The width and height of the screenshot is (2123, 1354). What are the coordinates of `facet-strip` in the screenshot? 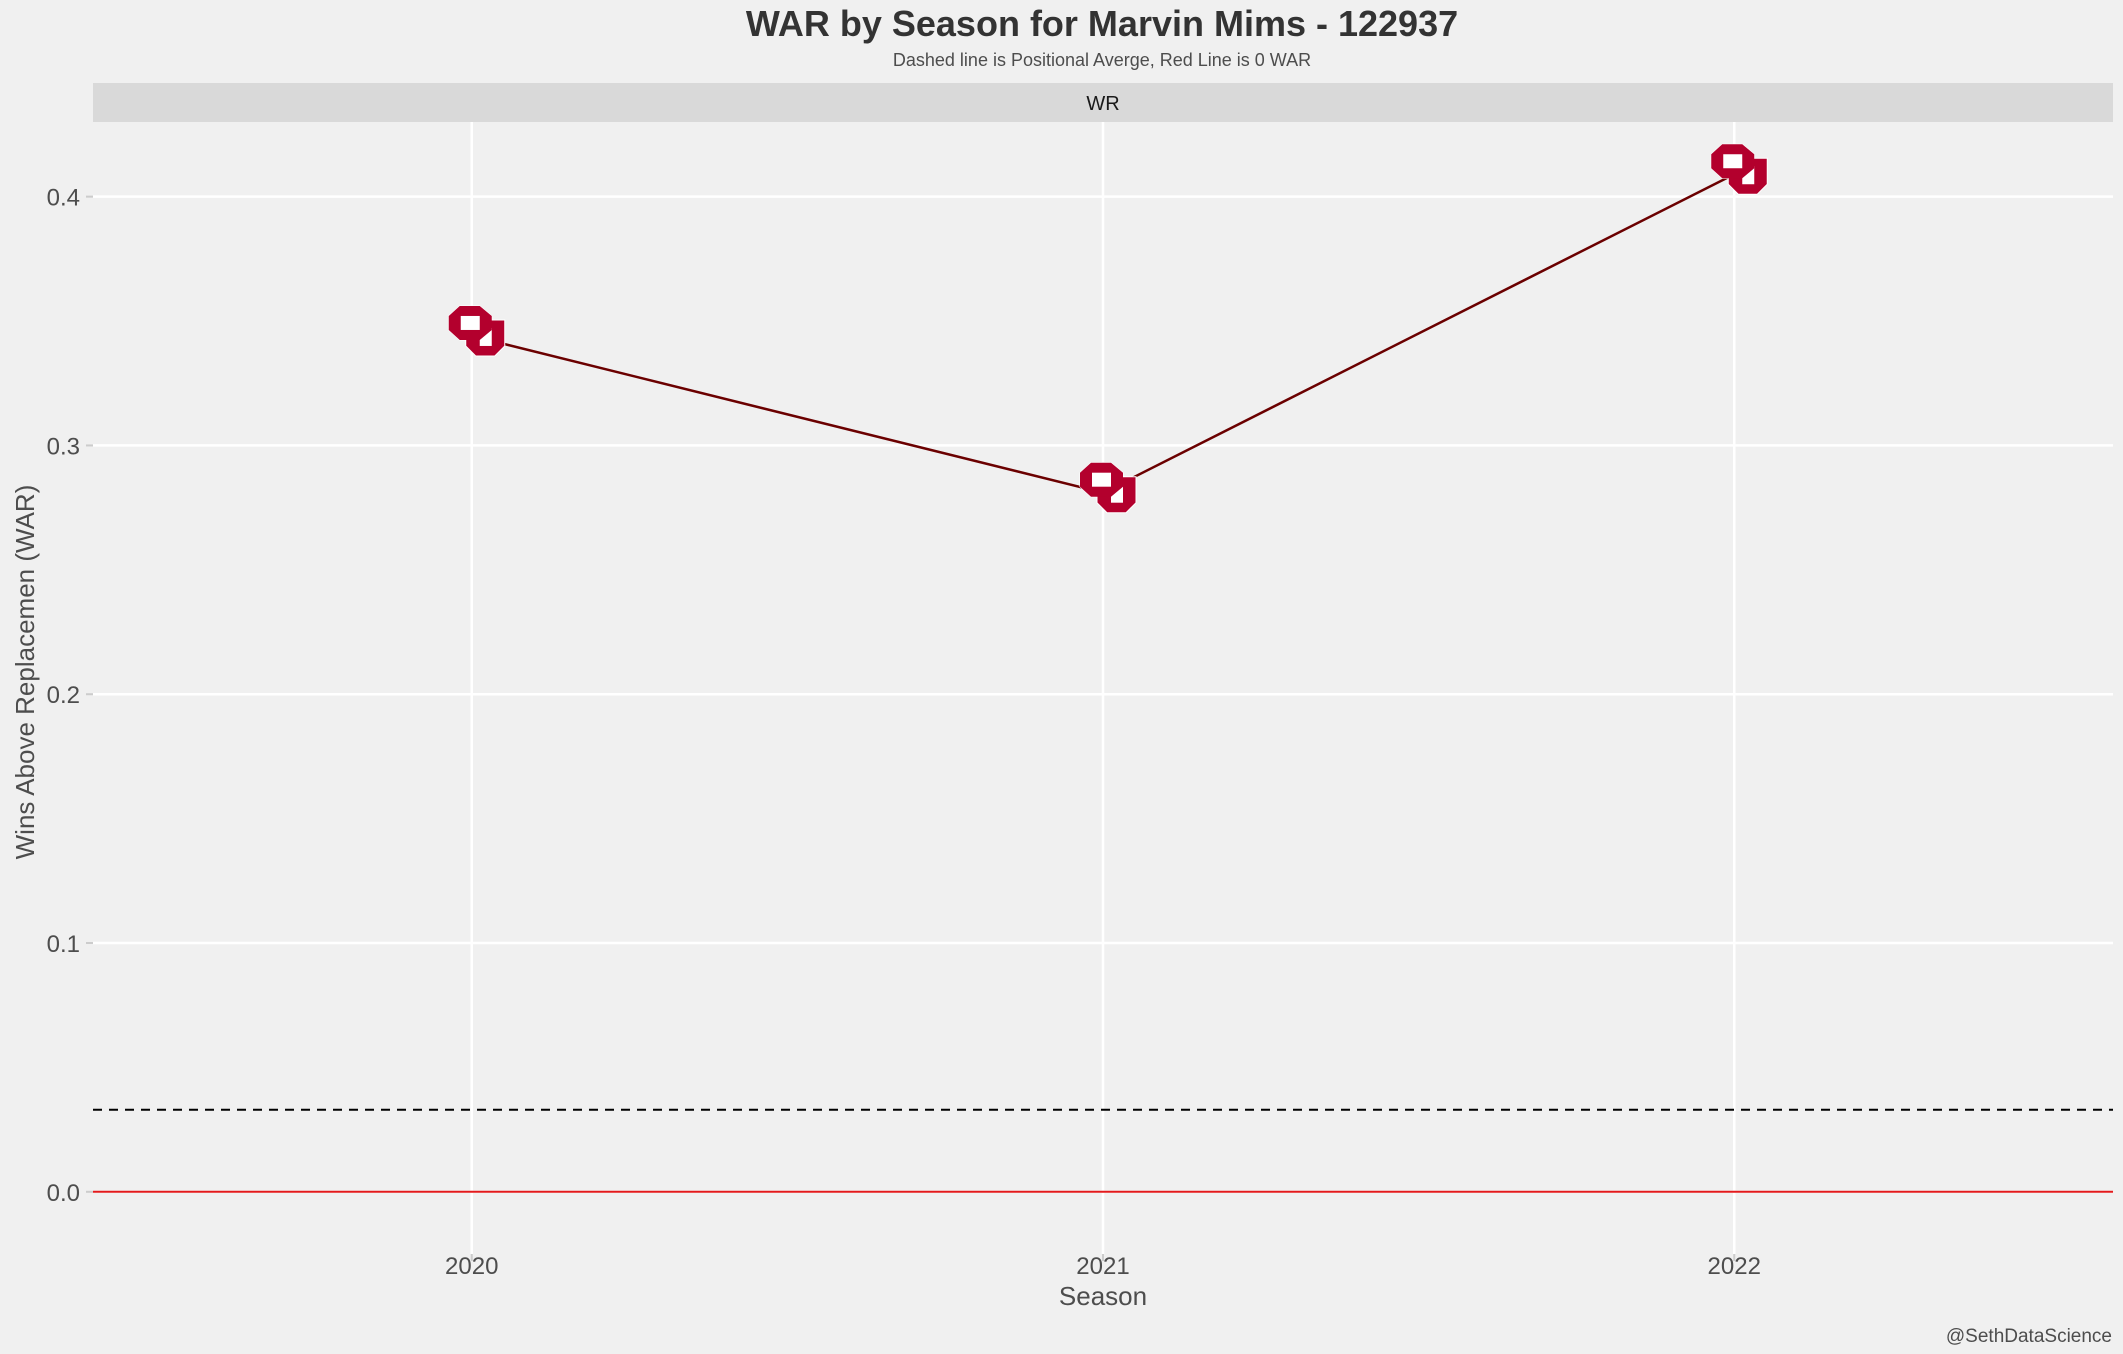 It's located at (1103, 102).